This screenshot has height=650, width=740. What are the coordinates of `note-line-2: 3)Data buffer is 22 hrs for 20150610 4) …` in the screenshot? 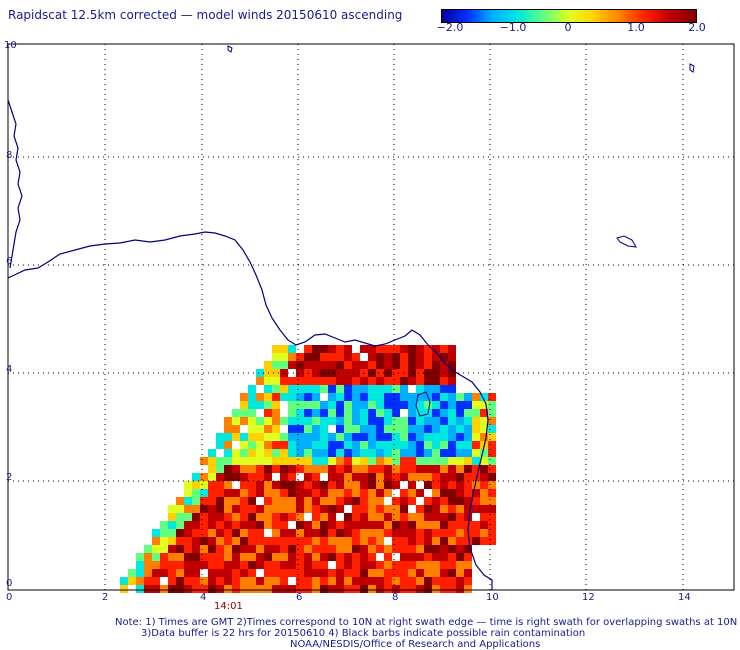 It's located at (363, 633).